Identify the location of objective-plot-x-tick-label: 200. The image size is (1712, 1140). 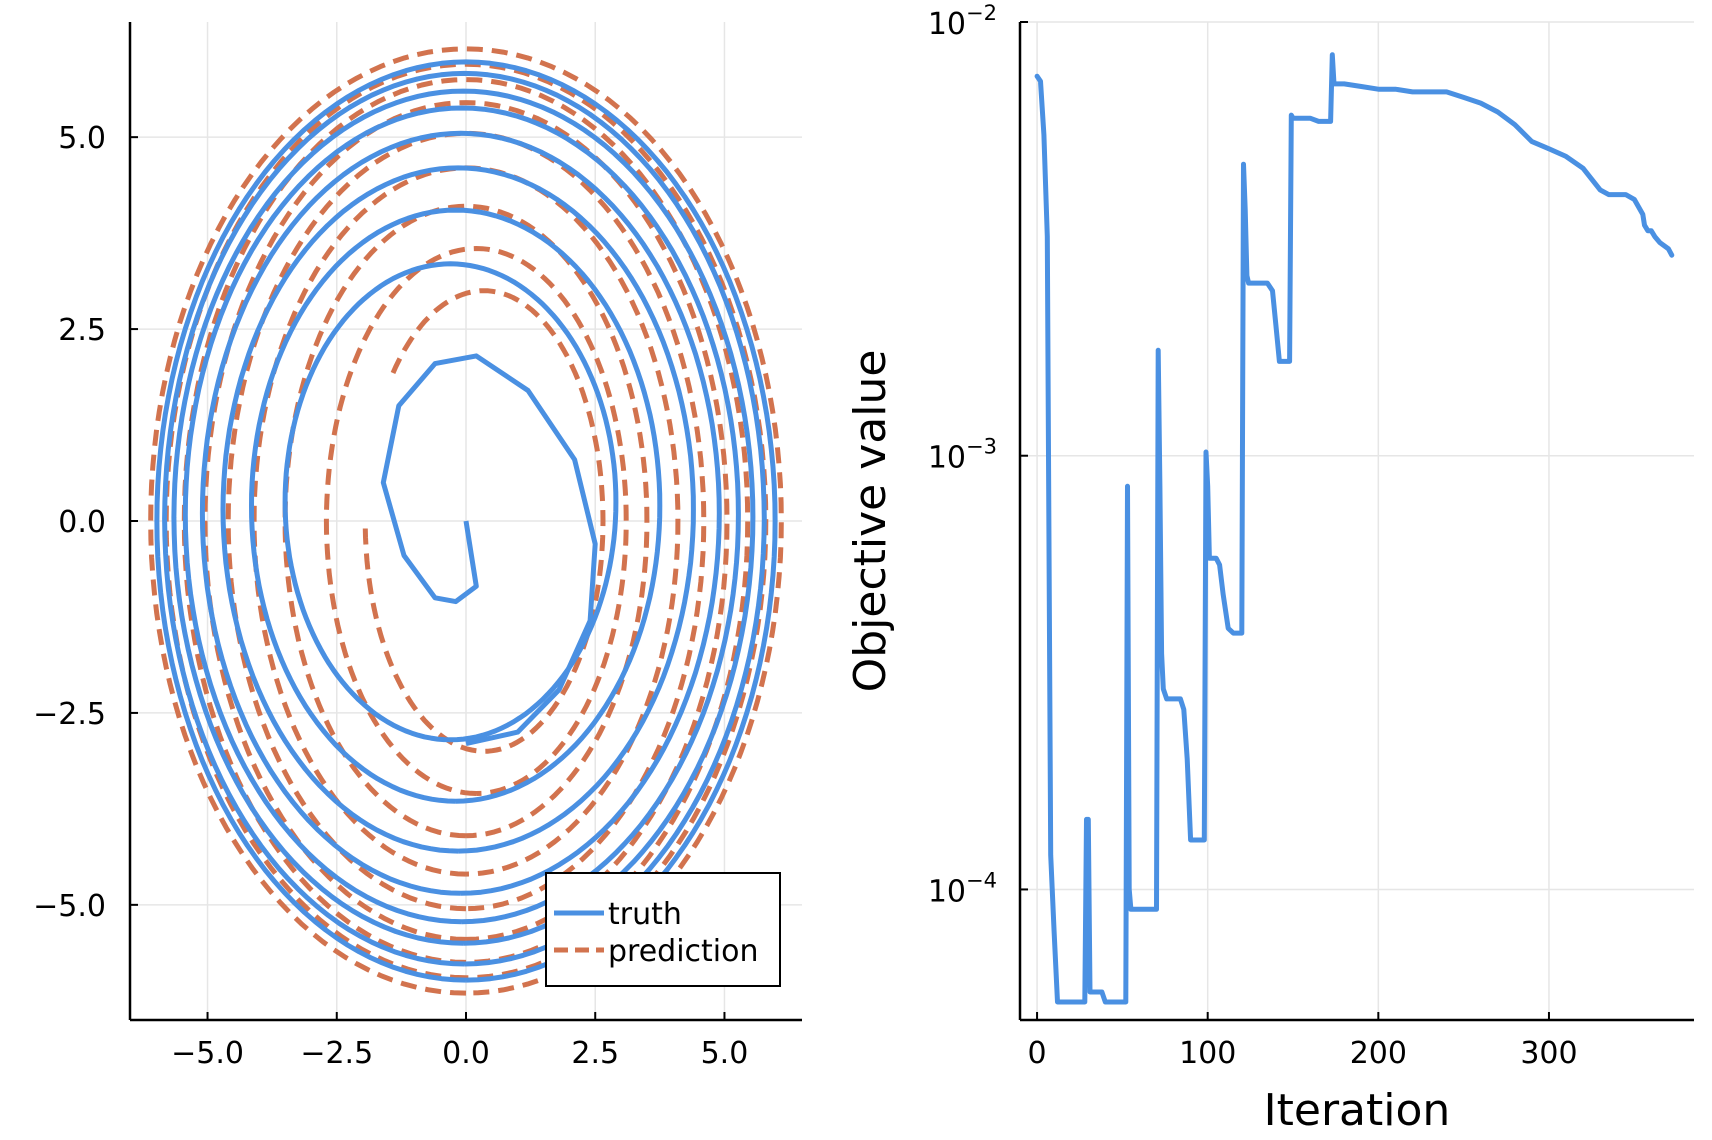
(1378, 1053).